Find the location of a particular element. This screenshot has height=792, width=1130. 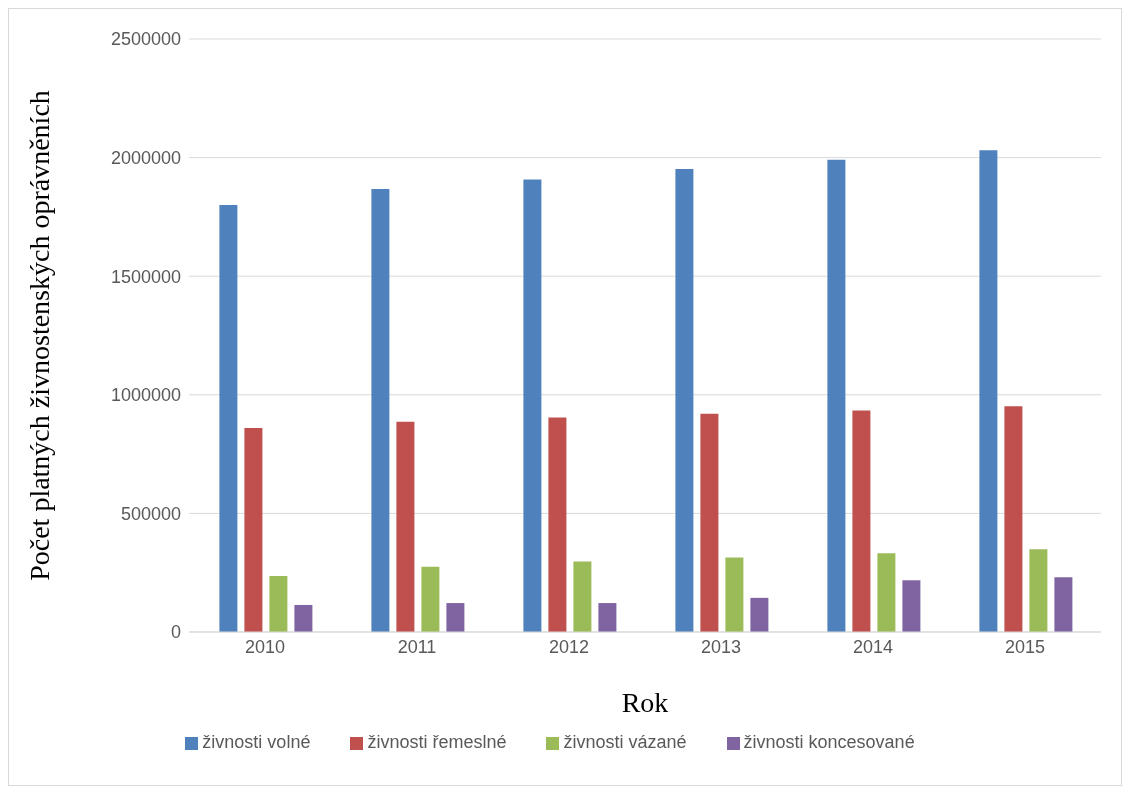

x-tick-label: 2012 is located at coordinates (569, 646).